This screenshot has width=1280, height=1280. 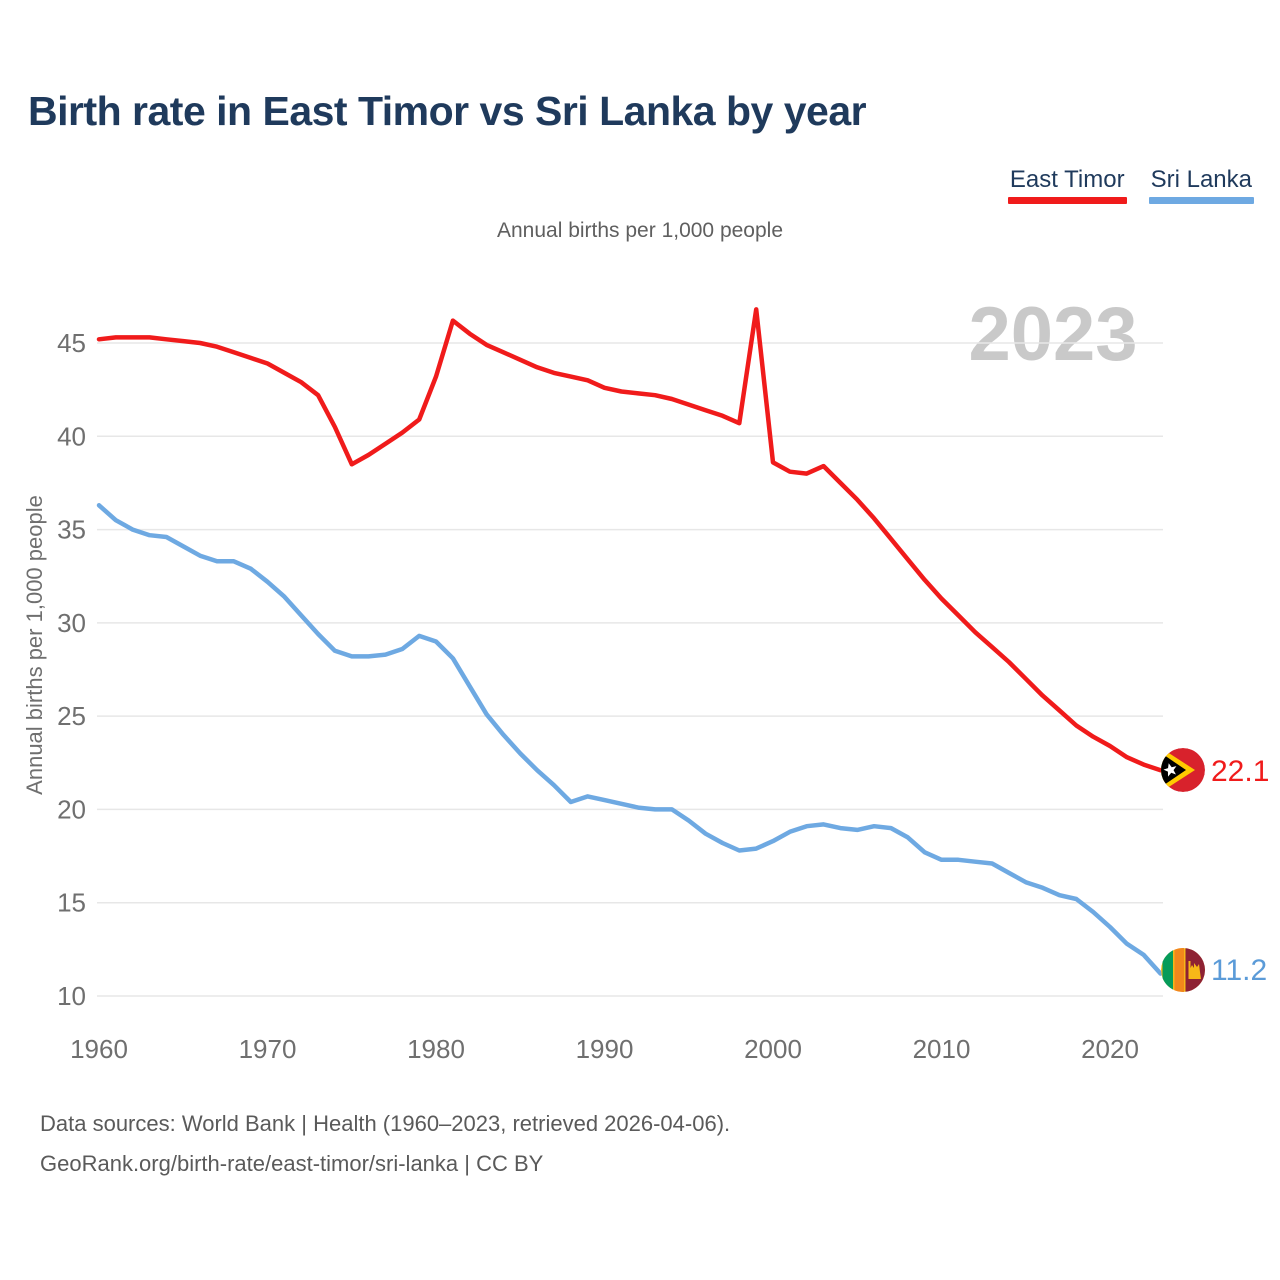 What do you see at coordinates (1239, 970) in the screenshot?
I see `sri-lanka-end-value: 11.2` at bounding box center [1239, 970].